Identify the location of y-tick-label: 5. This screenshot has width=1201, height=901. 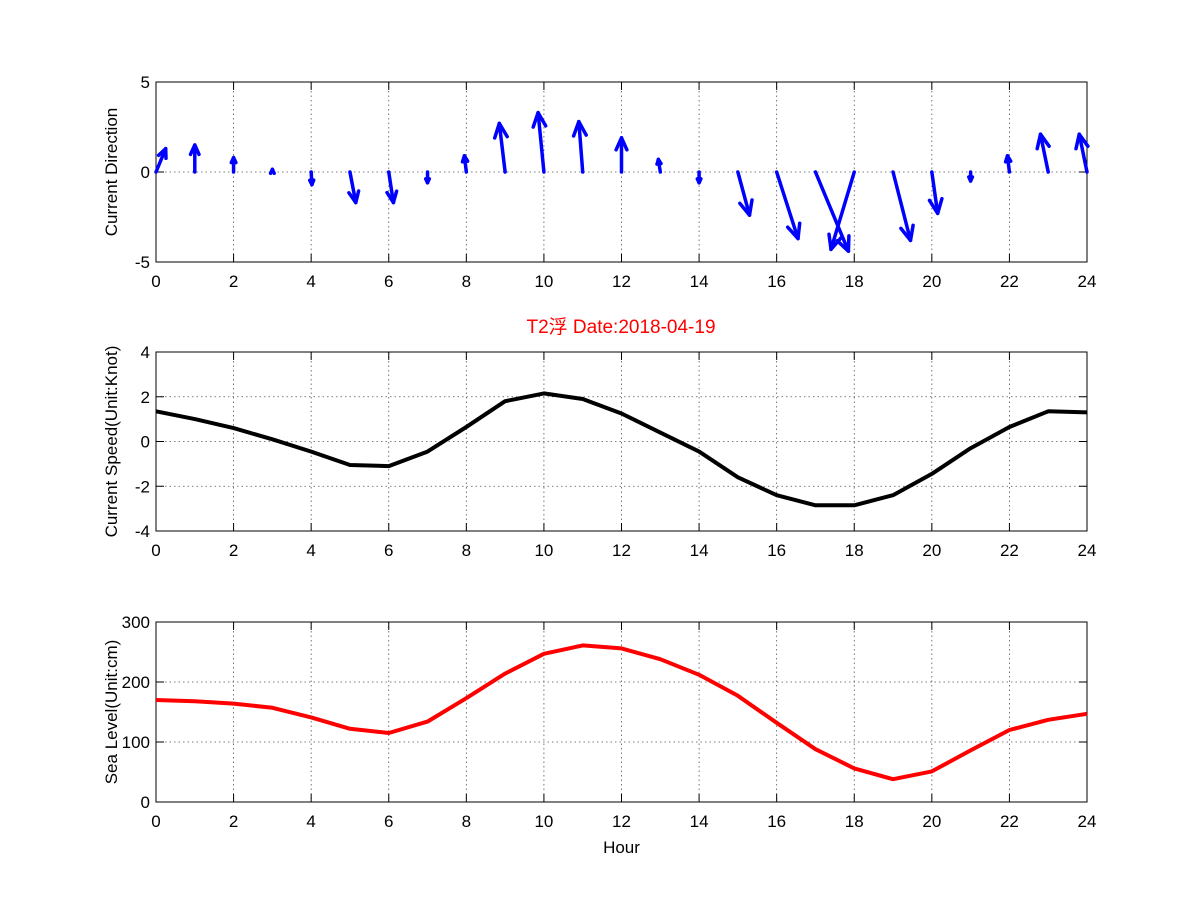
(145, 82).